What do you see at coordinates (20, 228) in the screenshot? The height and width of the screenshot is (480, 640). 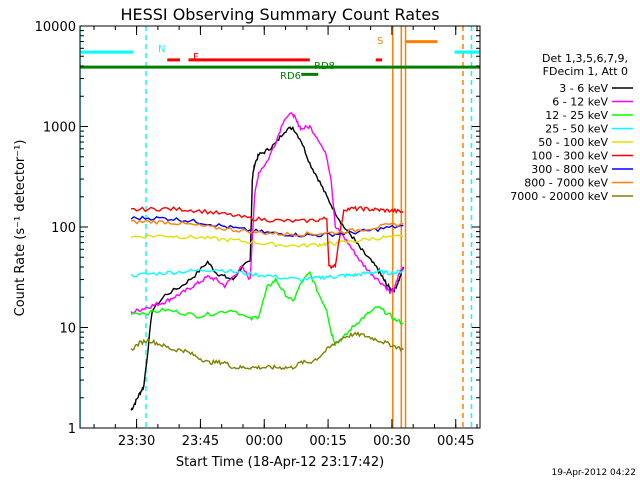 I see `y-axis-label: Count Rate (s⁻¹ detector⁻¹)` at bounding box center [20, 228].